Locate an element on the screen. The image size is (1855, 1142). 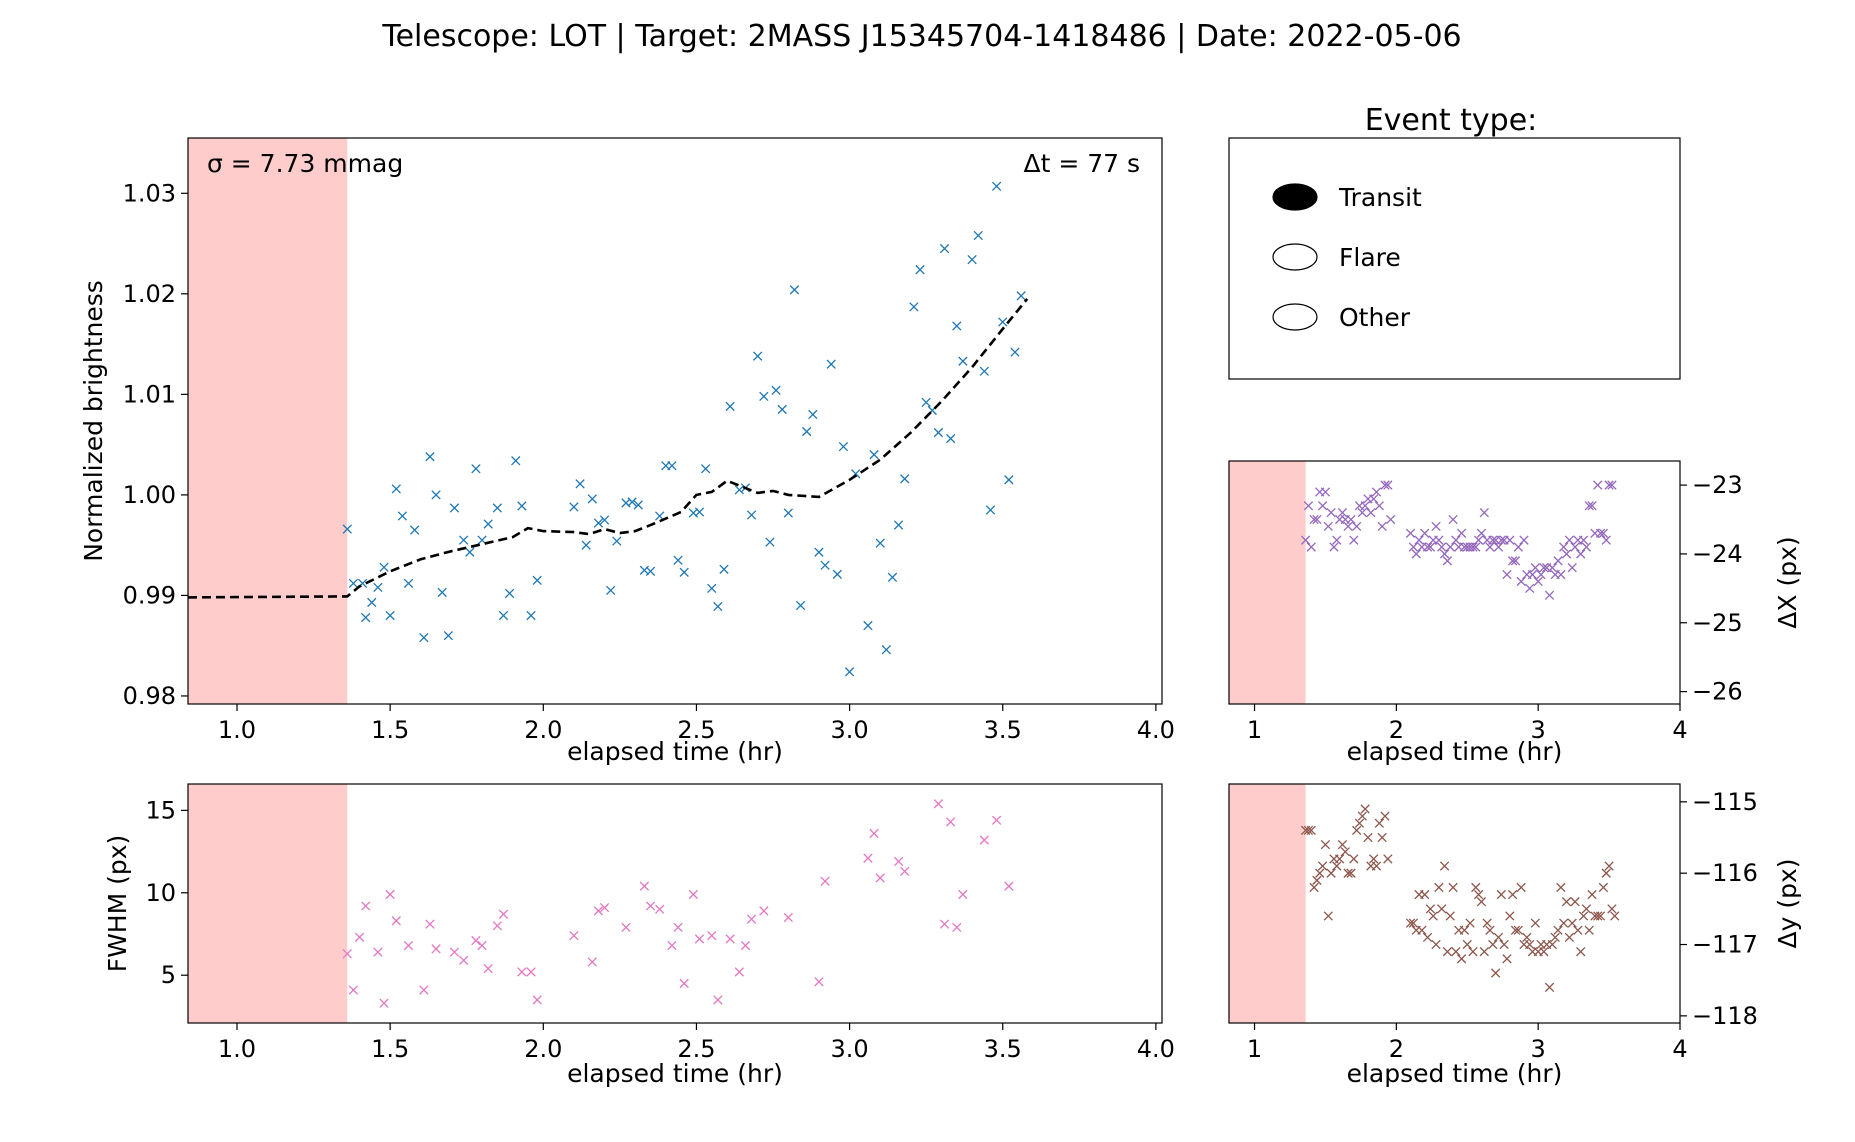
dy-xtick-label: 2 is located at coordinates (1396, 1049).